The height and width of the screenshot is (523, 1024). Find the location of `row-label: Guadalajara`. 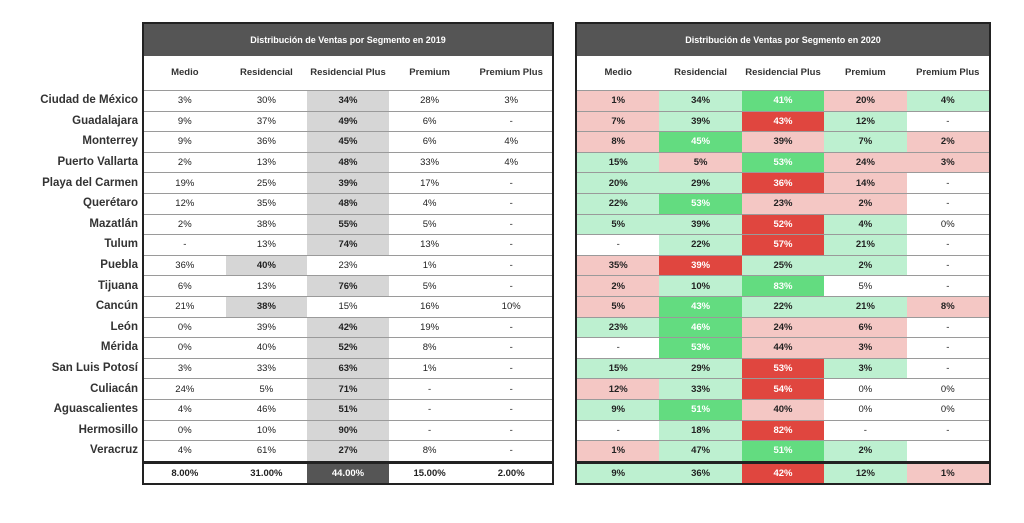

row-label: Guadalajara is located at coordinates (105, 120).